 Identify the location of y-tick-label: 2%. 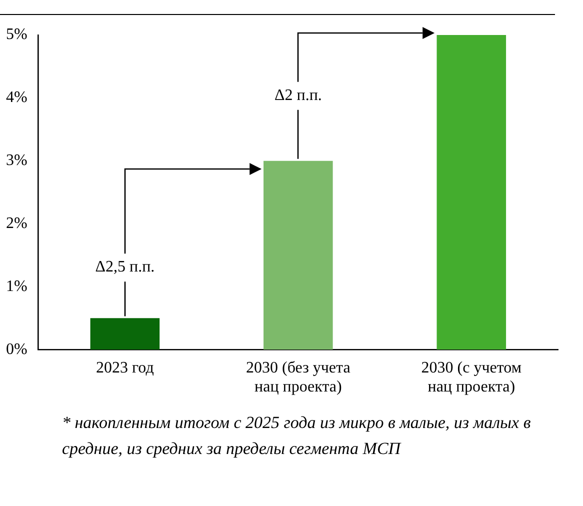
(17, 223).